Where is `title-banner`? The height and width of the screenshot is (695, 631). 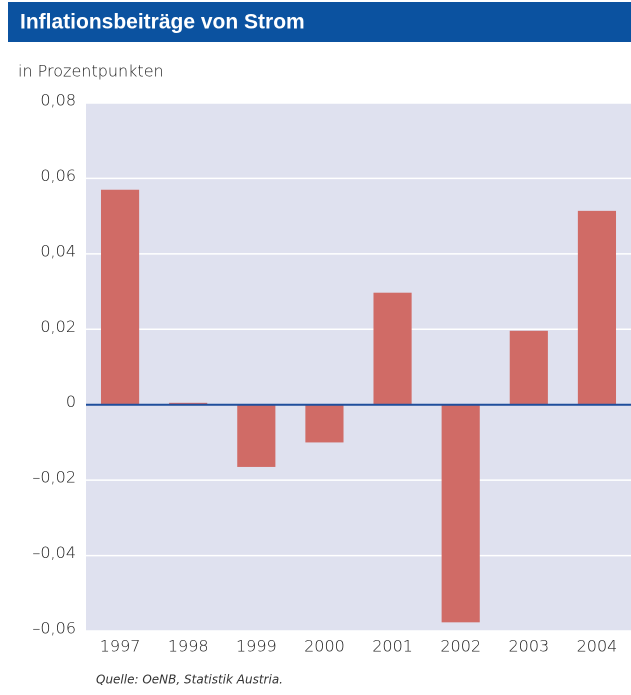
title-banner is located at coordinates (319, 22).